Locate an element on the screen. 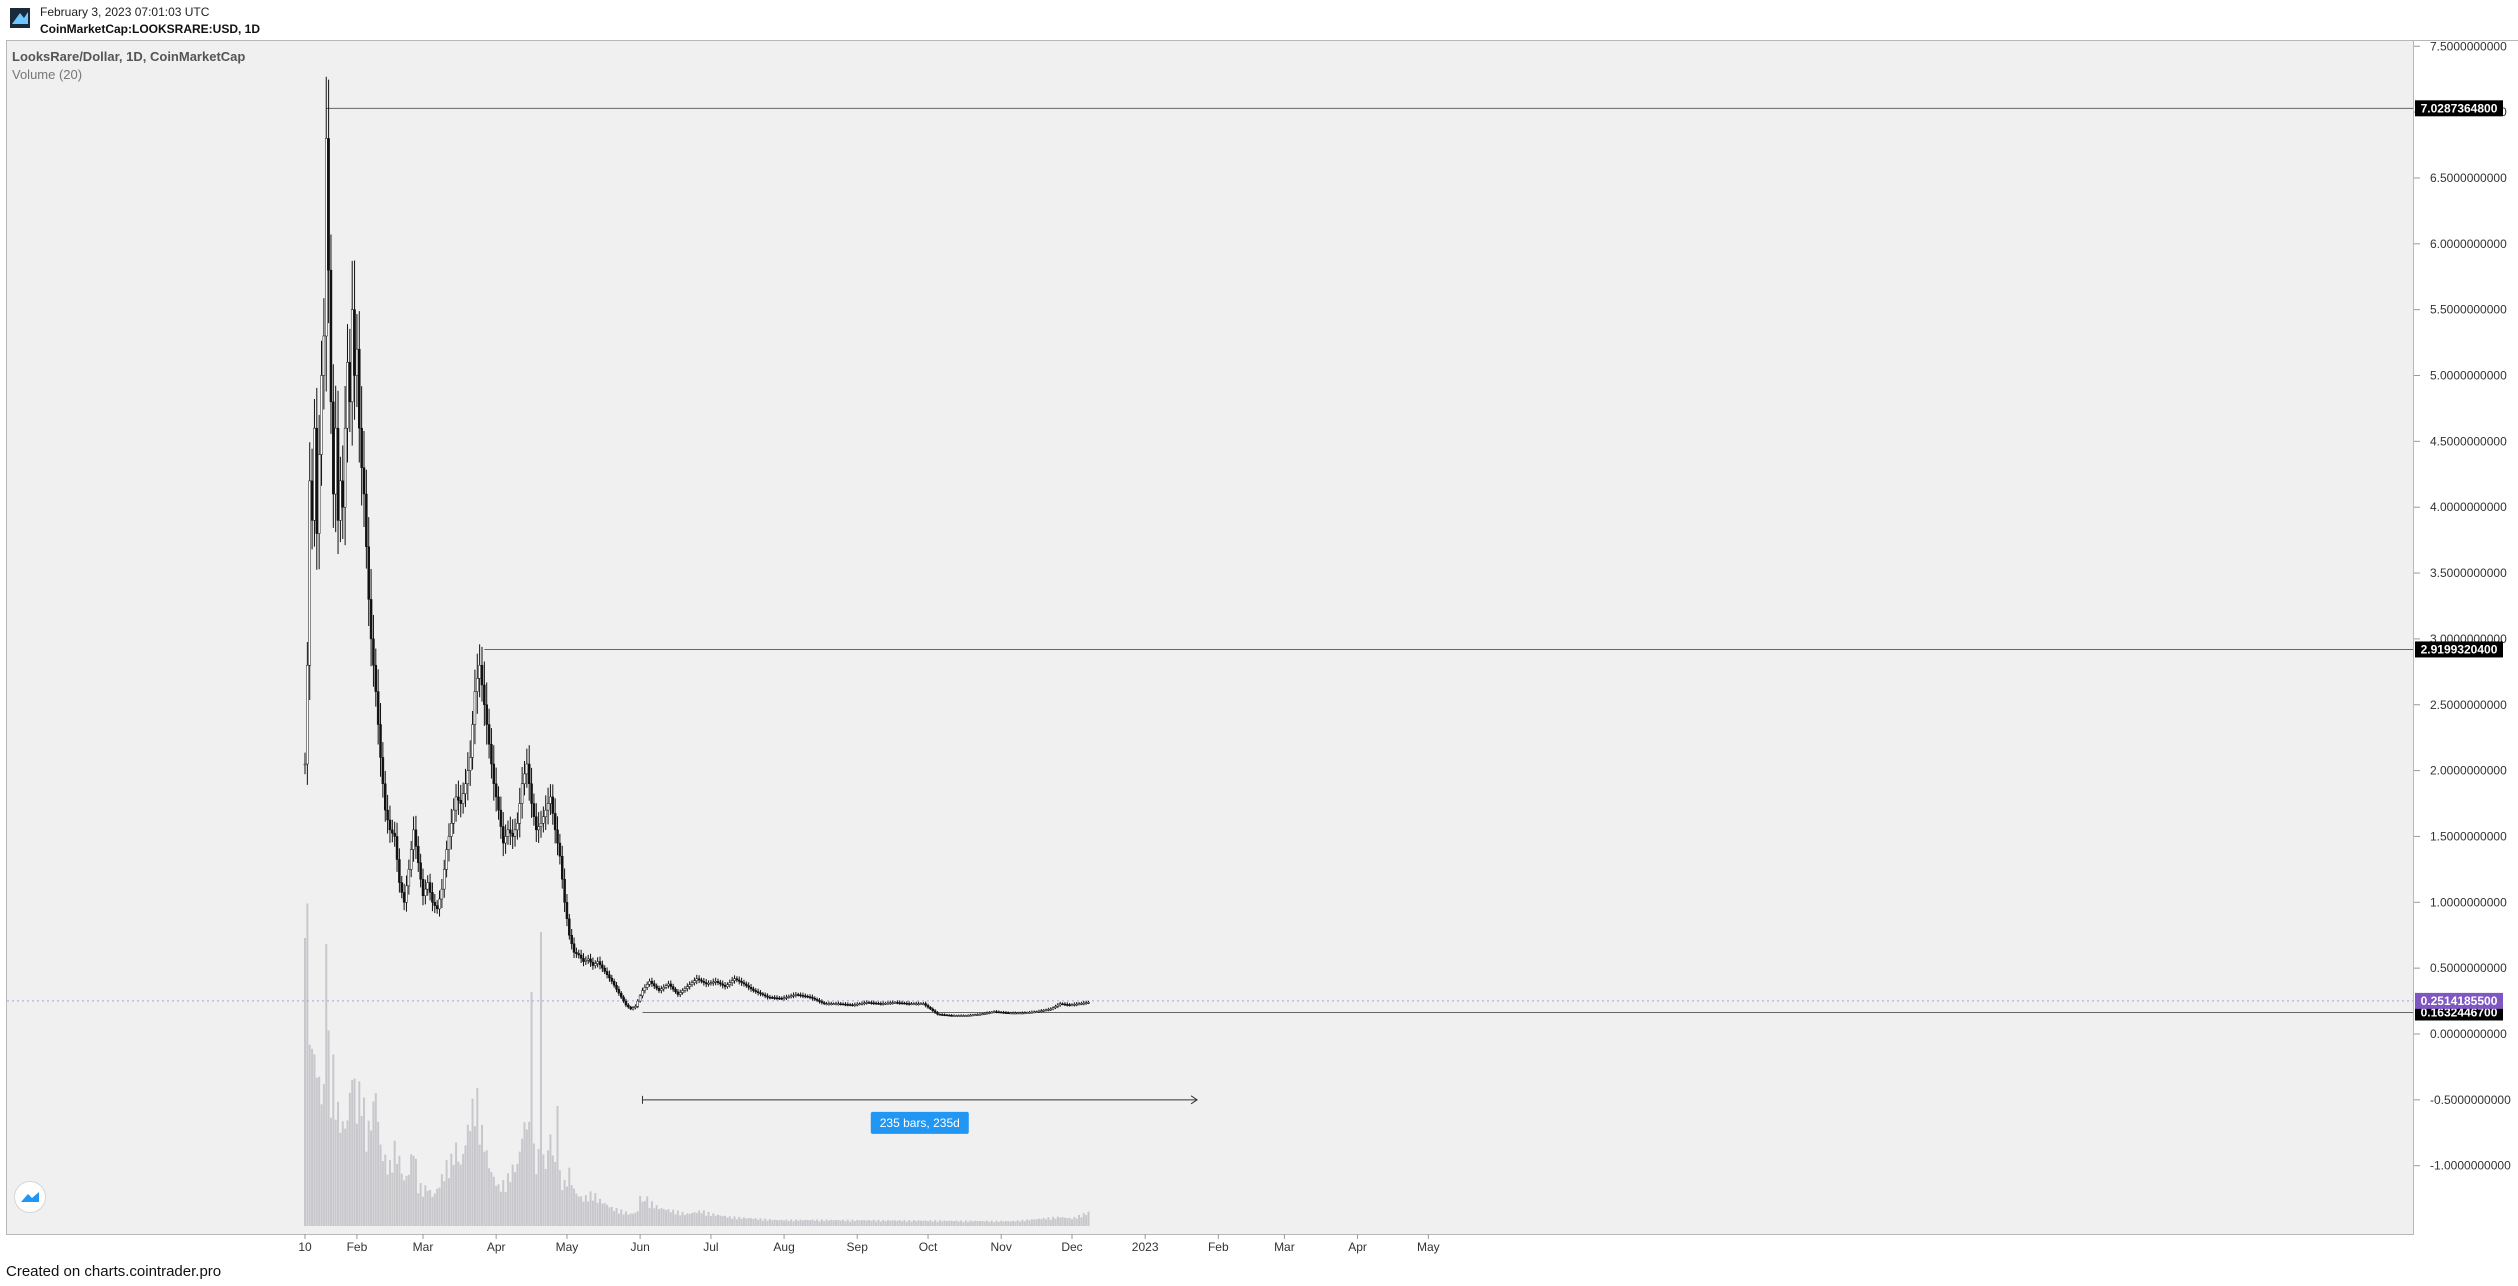 The width and height of the screenshot is (2518, 1286). price-axis is located at coordinates (2466, 637).